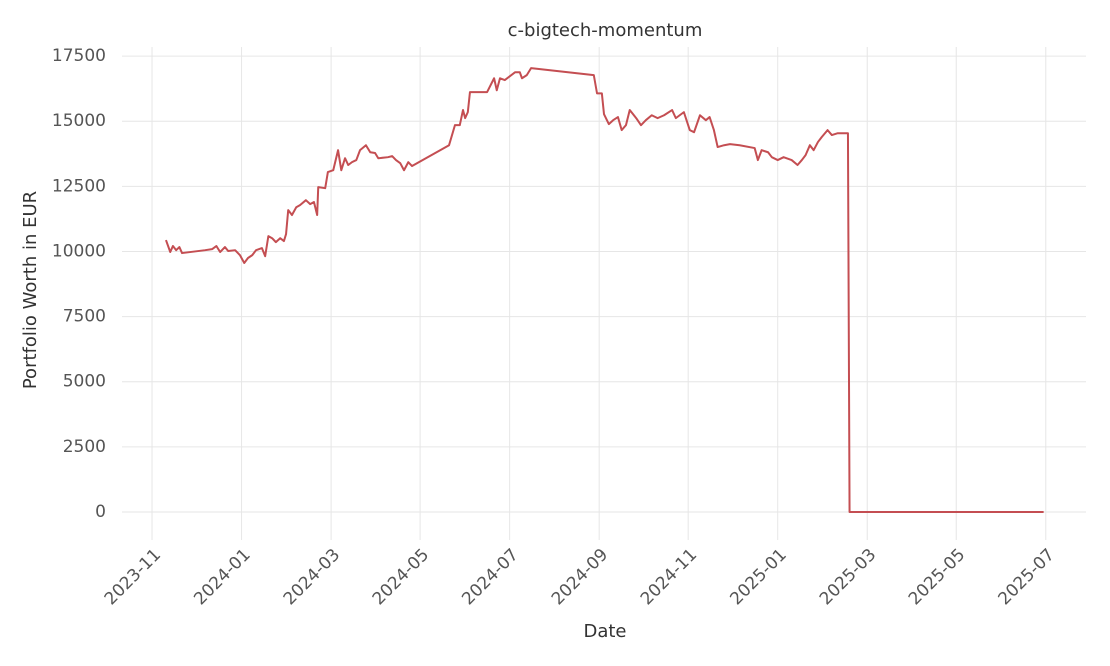 The width and height of the screenshot is (1110, 666). Describe the element at coordinates (84, 447) in the screenshot. I see `y-tick-label: 2500` at that location.